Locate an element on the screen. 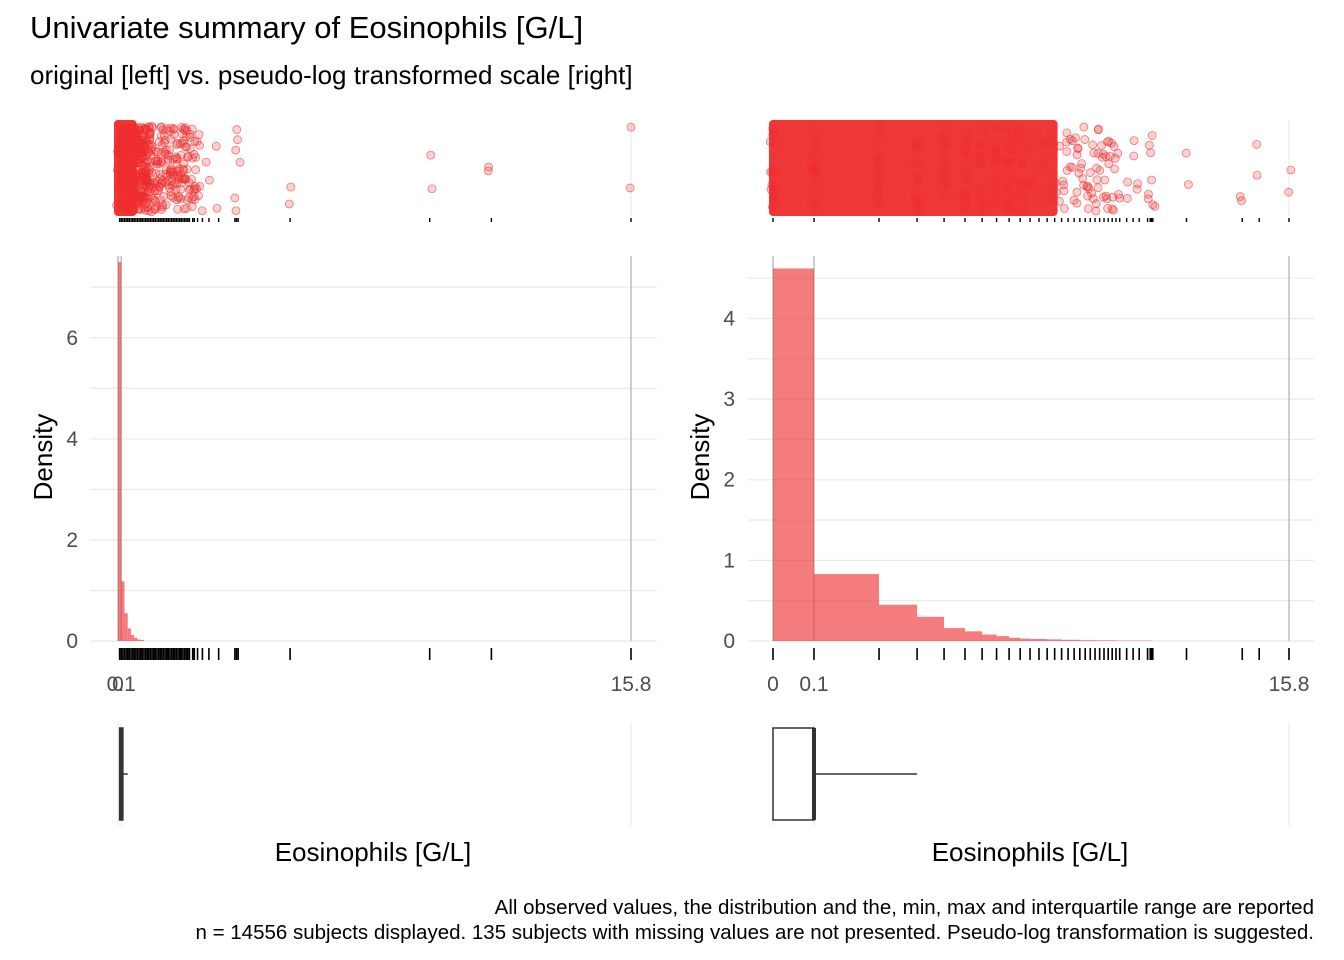  left-x-axis-title: Eosinophils [G/L] is located at coordinates (373, 852).